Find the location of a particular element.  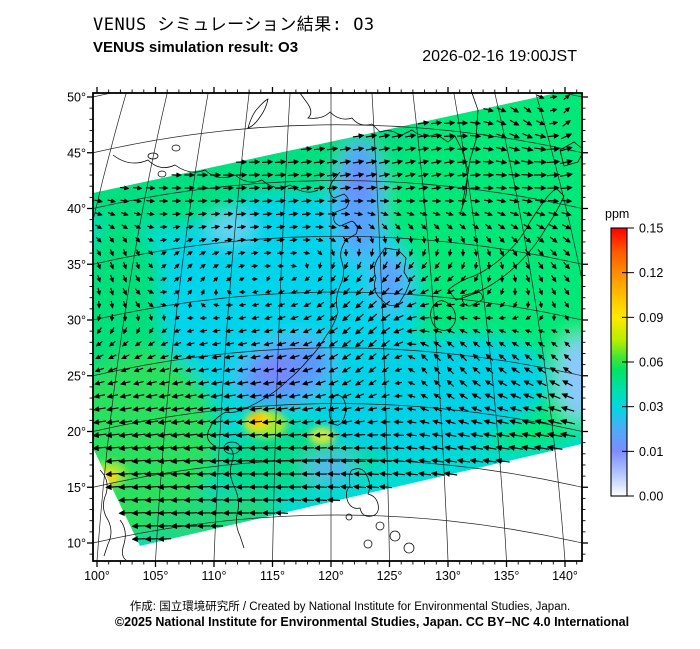

colorbar-tick-label: 0.00 is located at coordinates (651, 497).